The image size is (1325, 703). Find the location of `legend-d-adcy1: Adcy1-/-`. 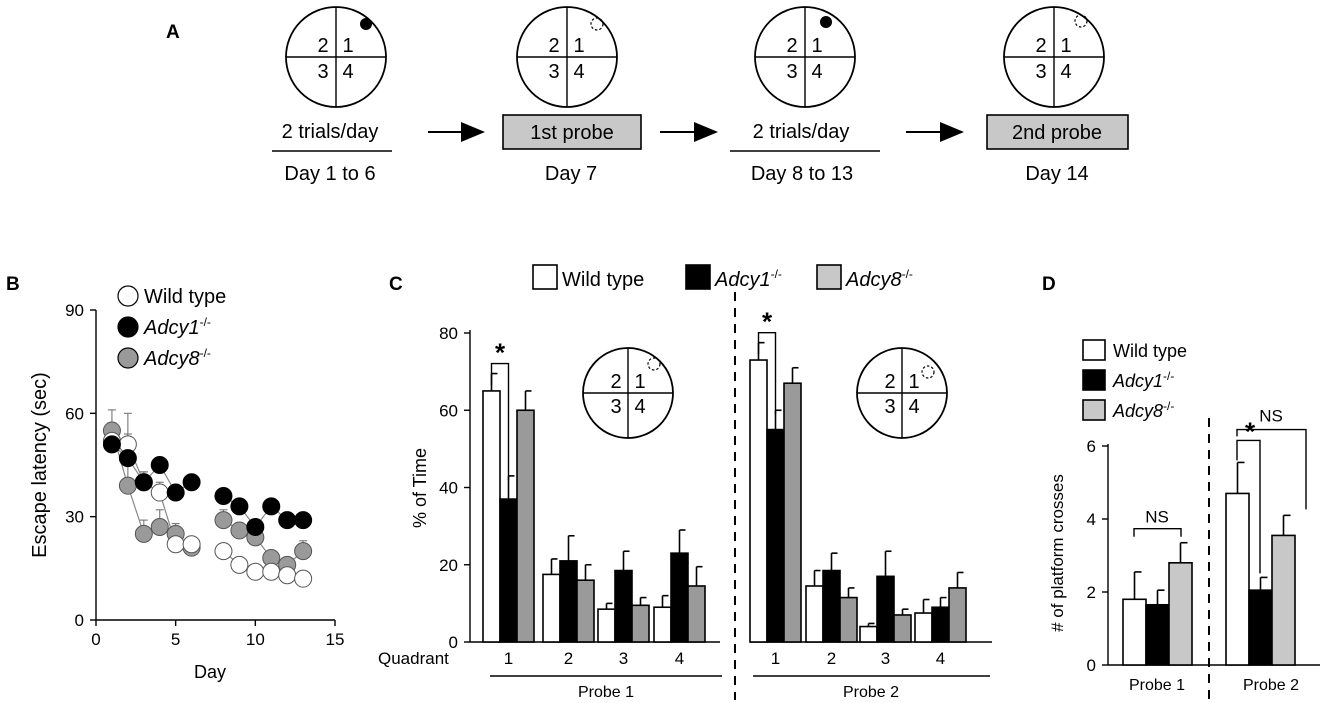

legend-d-adcy1: Adcy1-/- is located at coordinates (1143, 380).